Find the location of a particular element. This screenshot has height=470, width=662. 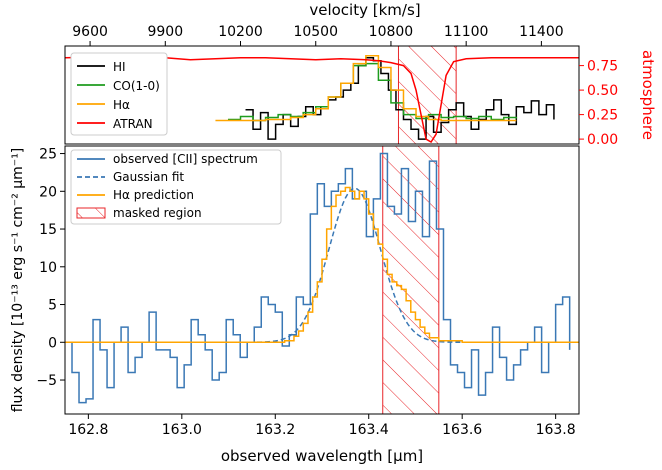

top-legend-label: ATRAN is located at coordinates (133, 124).